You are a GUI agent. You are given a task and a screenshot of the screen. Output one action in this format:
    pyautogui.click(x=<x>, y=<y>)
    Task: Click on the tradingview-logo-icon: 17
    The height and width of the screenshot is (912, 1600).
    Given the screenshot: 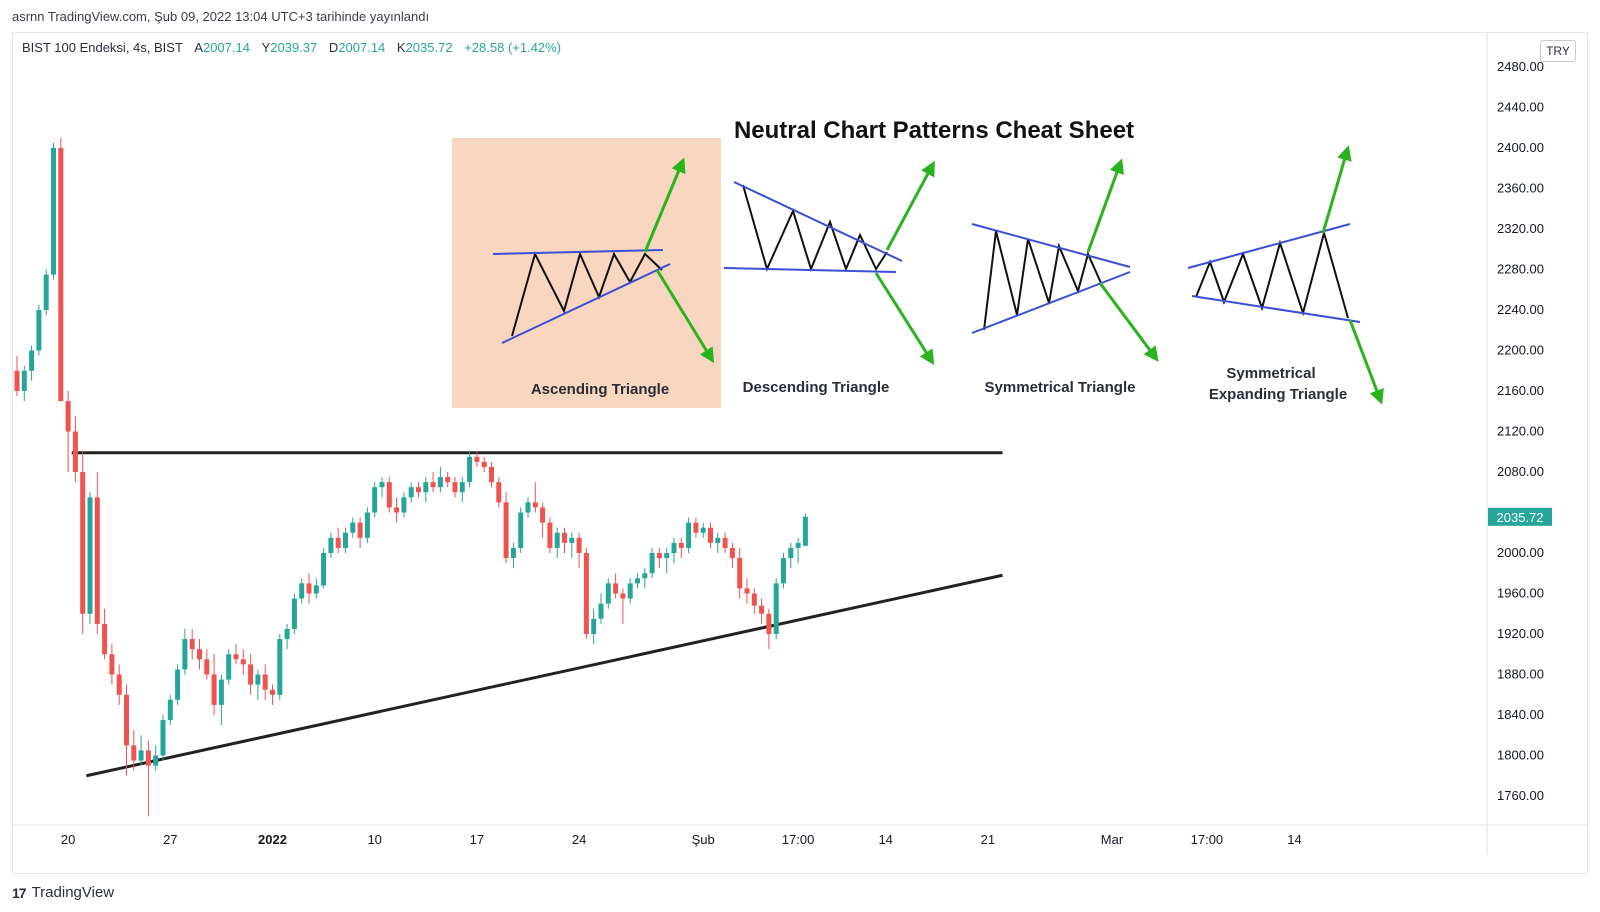 What is the action you would take?
    pyautogui.click(x=19, y=892)
    